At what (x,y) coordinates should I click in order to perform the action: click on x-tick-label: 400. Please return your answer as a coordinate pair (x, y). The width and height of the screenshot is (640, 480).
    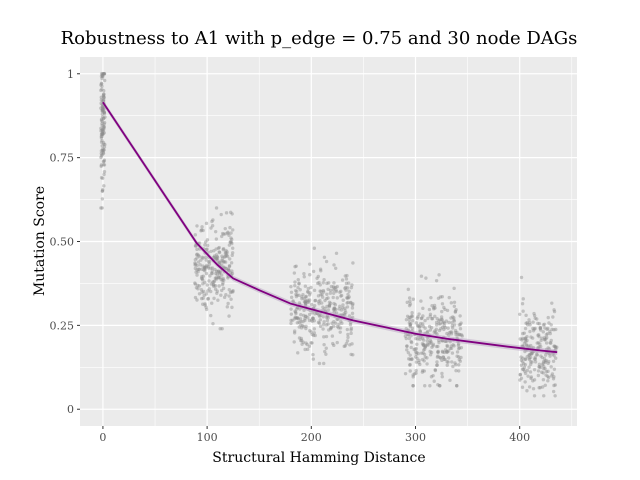
    Looking at the image, I should click on (519, 437).